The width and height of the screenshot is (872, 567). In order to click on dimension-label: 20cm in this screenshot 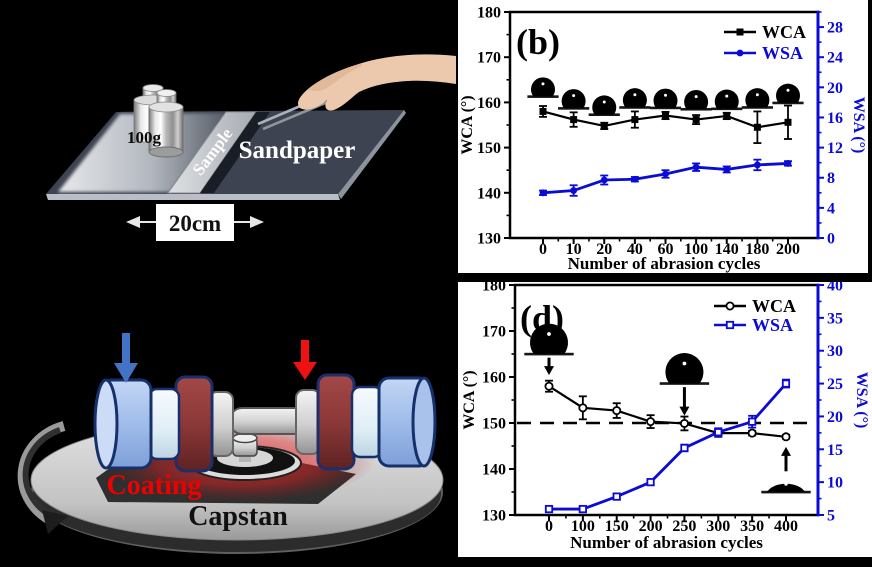, I will do `click(195, 223)`.